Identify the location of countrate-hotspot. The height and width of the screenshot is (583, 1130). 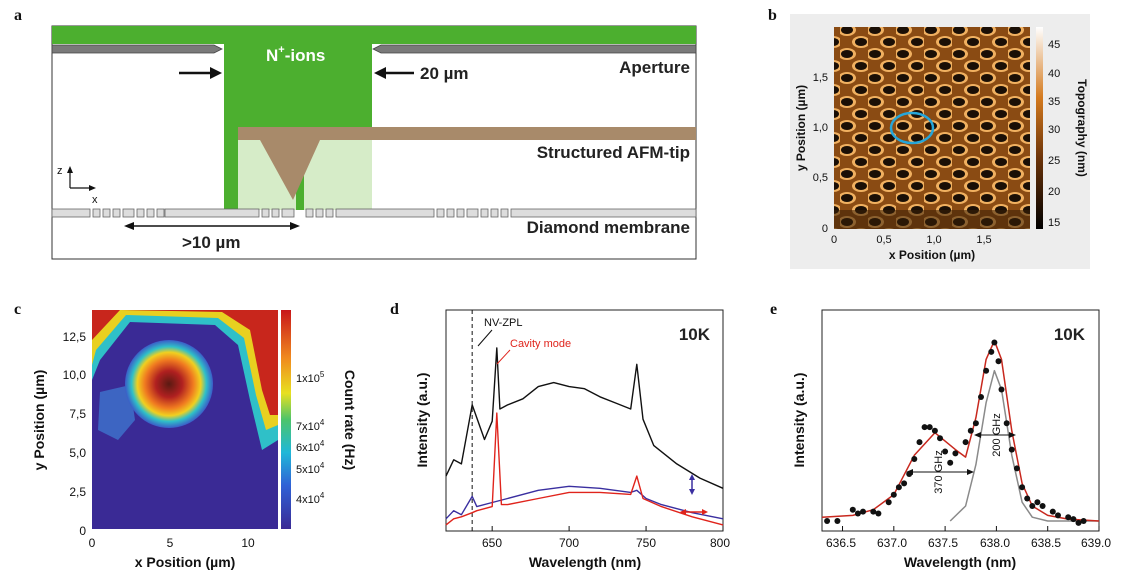
(169, 384).